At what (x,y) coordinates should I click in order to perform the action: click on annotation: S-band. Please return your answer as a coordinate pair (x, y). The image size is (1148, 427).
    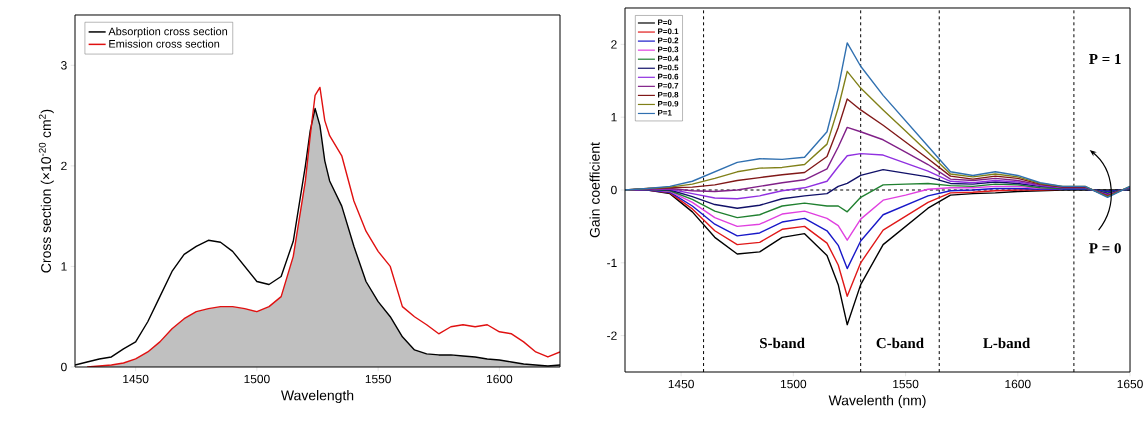
    Looking at the image, I should click on (782, 343).